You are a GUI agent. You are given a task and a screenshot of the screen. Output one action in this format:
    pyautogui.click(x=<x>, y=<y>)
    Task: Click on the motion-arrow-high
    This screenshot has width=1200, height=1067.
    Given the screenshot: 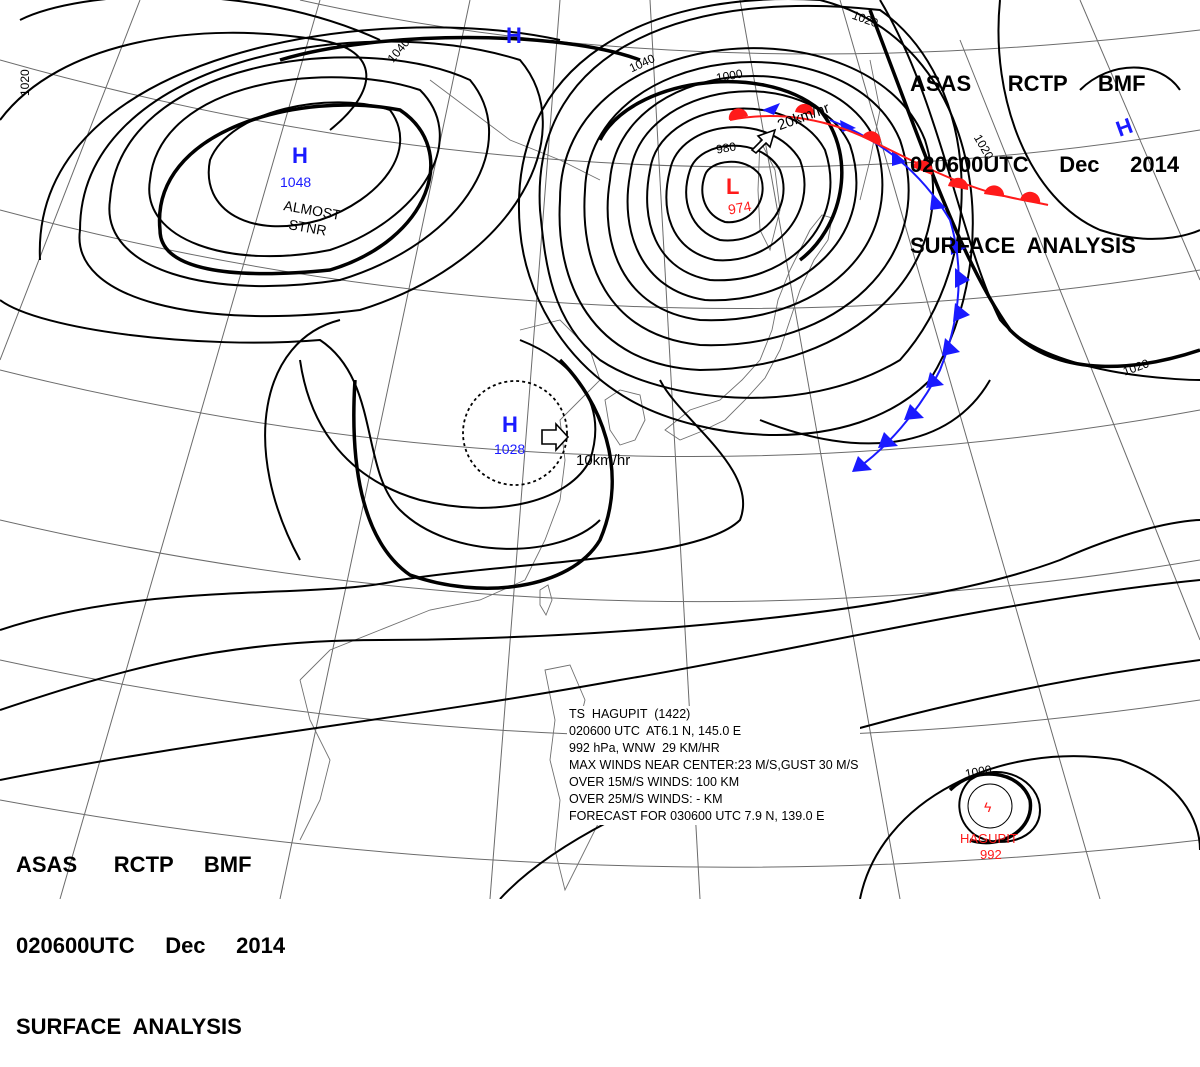 What is the action you would take?
    pyautogui.click(x=555, y=437)
    